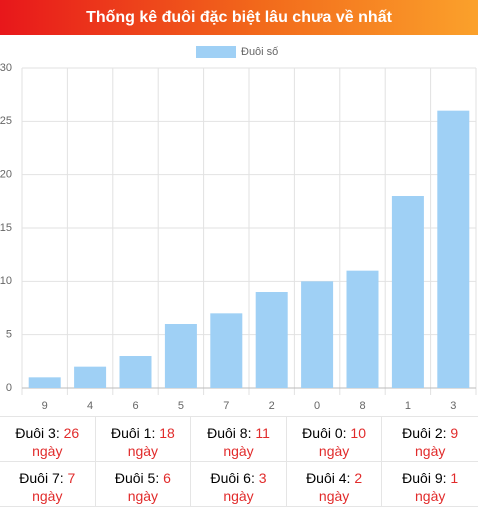 The image size is (478, 509). What do you see at coordinates (71, 478) in the screenshot?
I see `cell-value: 7` at bounding box center [71, 478].